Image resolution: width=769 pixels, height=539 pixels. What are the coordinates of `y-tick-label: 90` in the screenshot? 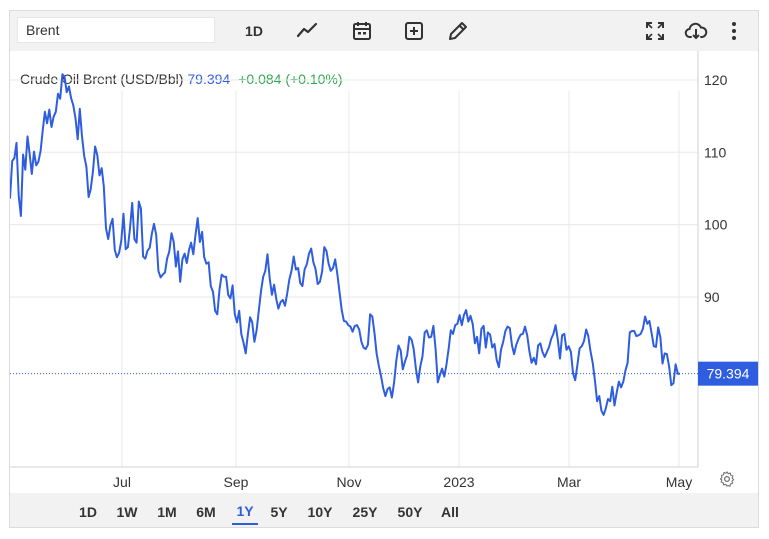 It's located at (712, 297).